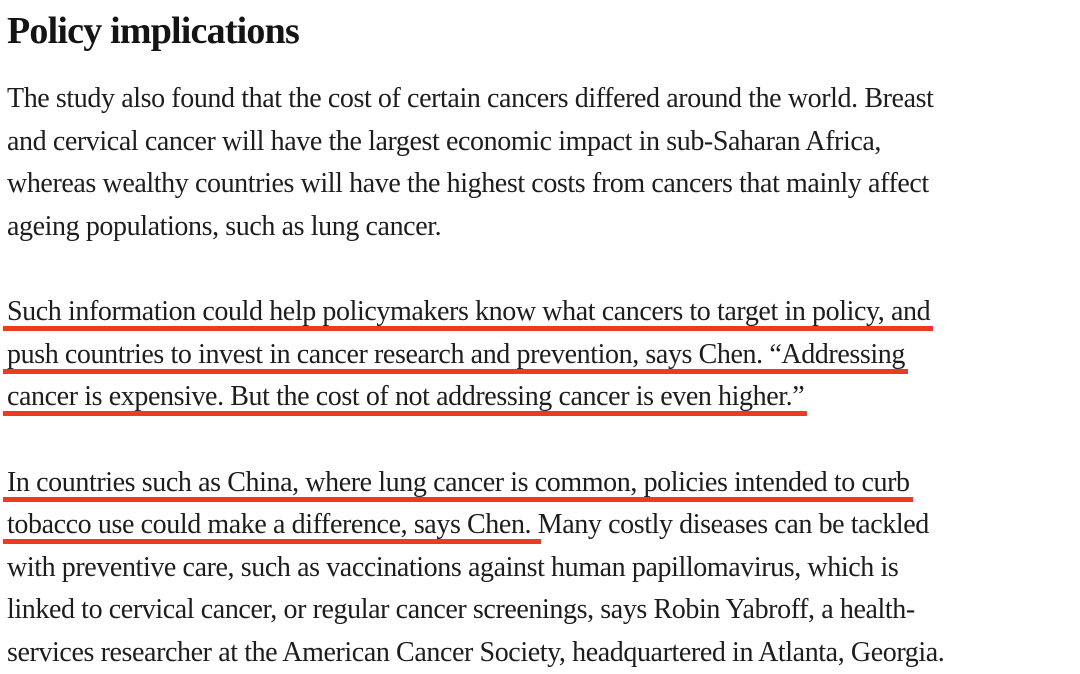  Describe the element at coordinates (224, 226) in the screenshot. I see `text-segment: ageing populations, such as lung cancer.` at that location.